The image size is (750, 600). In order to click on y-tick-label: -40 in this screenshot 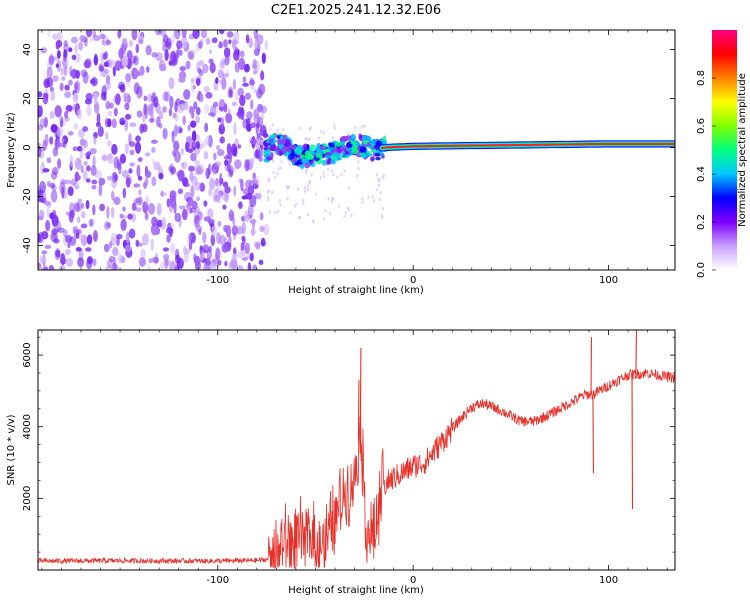, I will do `click(27, 245)`.